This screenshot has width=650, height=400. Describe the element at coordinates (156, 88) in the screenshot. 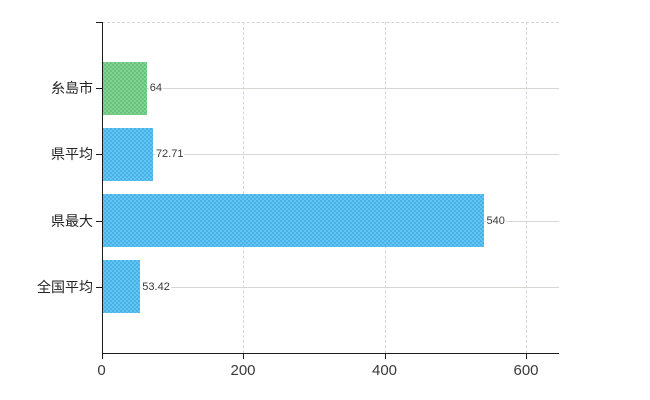

I see `bar-value-label: 64` at that location.